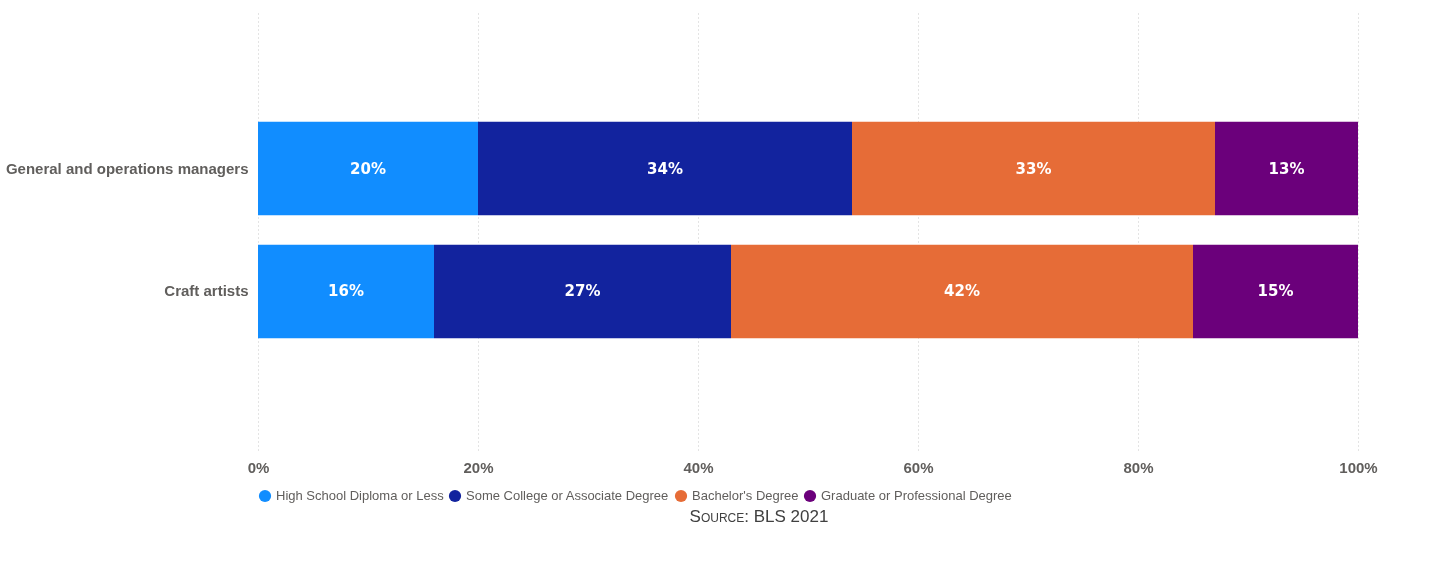 The width and height of the screenshot is (1448, 567). What do you see at coordinates (916, 495) in the screenshot?
I see `legend-label: Graduate or Professional Degree` at bounding box center [916, 495].